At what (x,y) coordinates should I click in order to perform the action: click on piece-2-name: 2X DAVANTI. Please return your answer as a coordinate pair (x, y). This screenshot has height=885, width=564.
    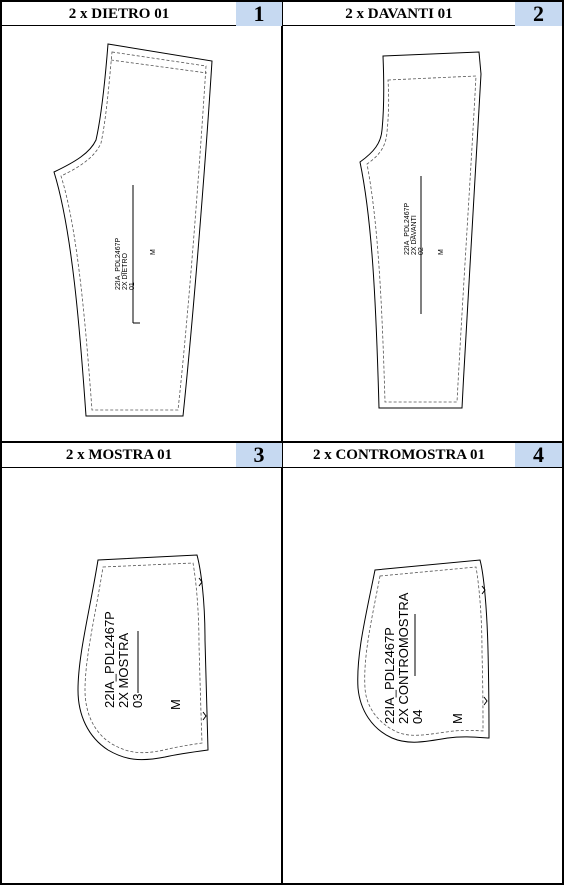
    Looking at the image, I should click on (414, 235).